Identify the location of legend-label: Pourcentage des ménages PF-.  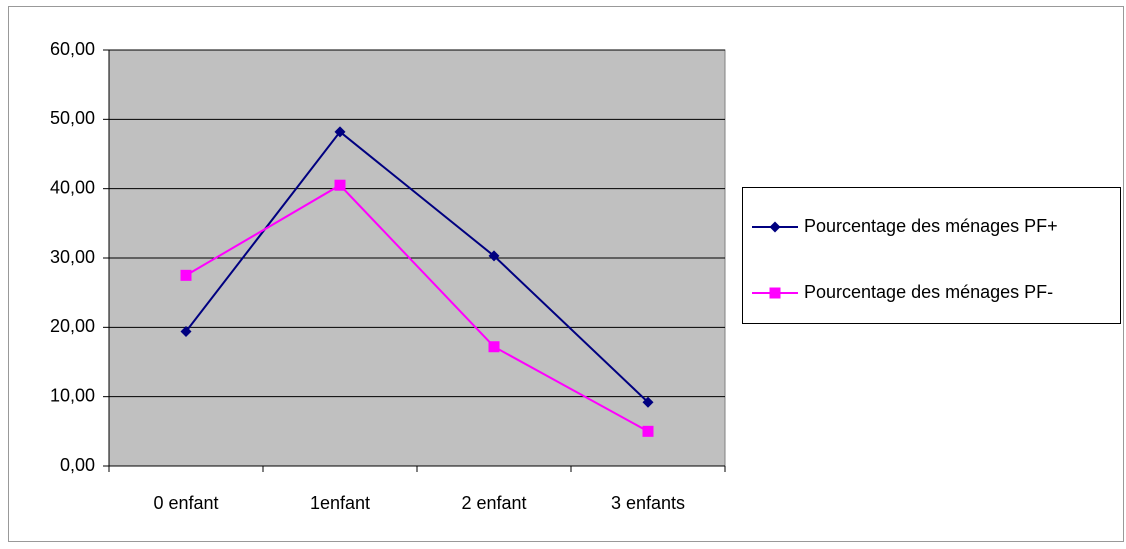
(928, 292).